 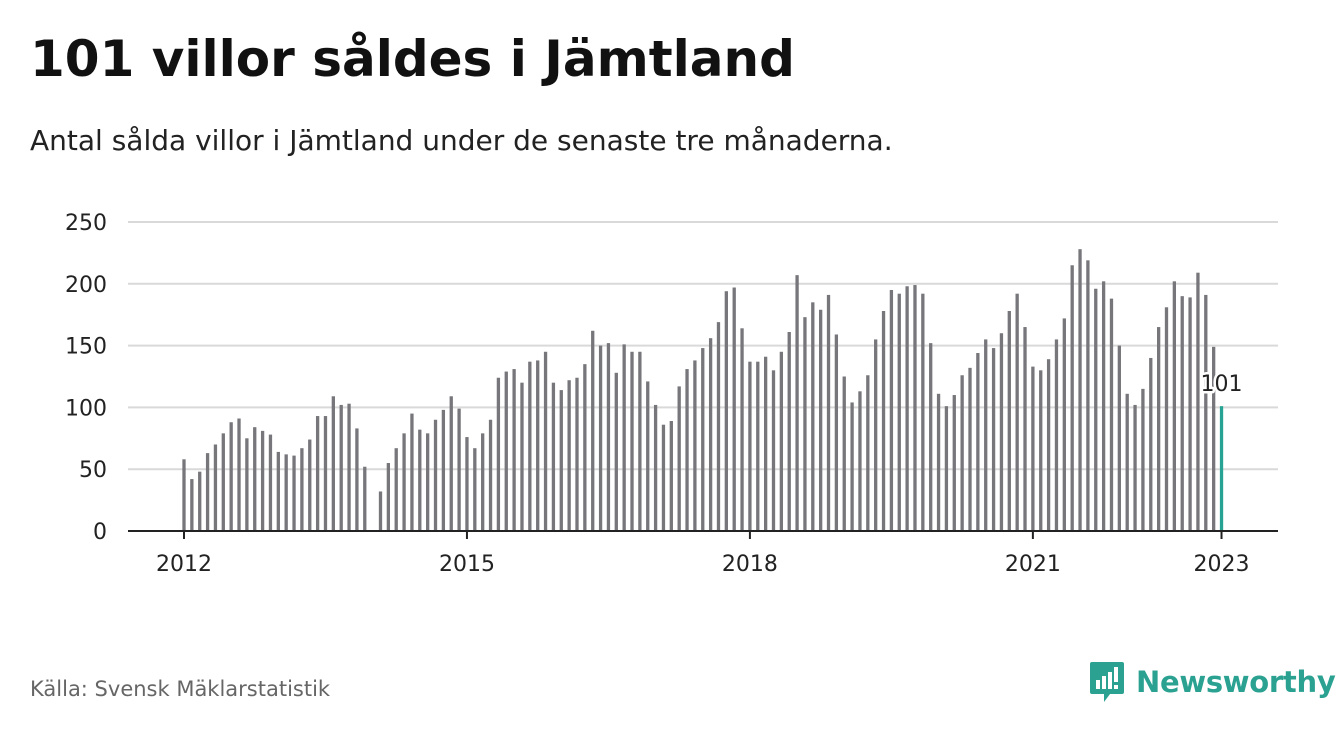 What do you see at coordinates (750, 564) in the screenshot?
I see `x-tick-label: 2018` at bounding box center [750, 564].